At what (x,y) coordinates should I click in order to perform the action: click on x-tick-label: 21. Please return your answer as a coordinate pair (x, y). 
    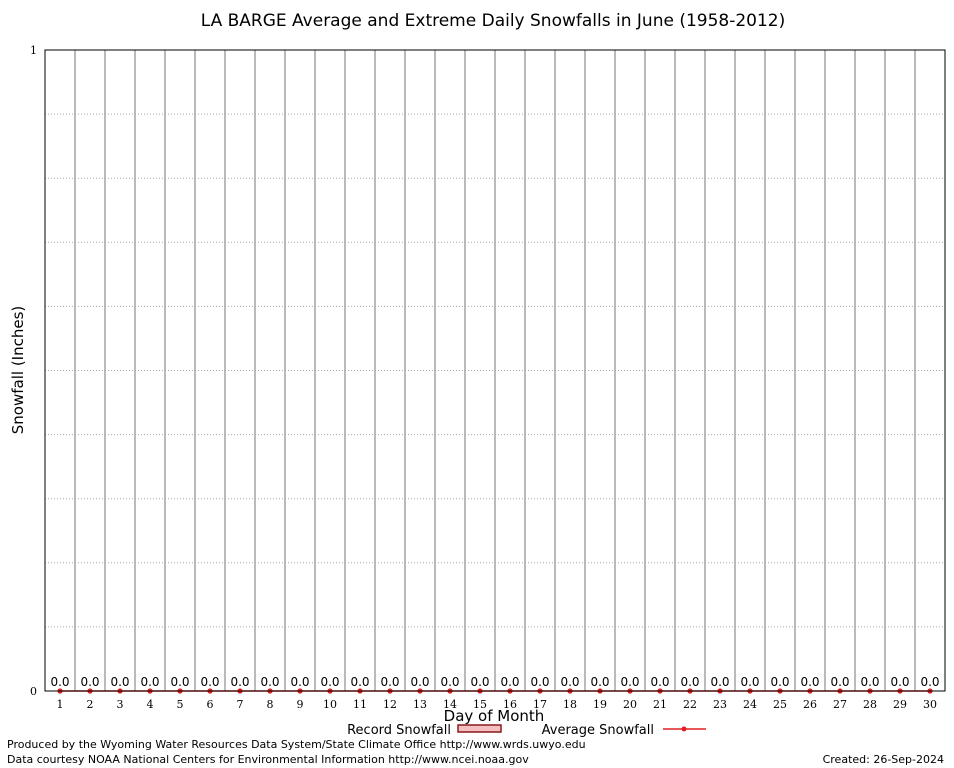
    Looking at the image, I should click on (660, 704).